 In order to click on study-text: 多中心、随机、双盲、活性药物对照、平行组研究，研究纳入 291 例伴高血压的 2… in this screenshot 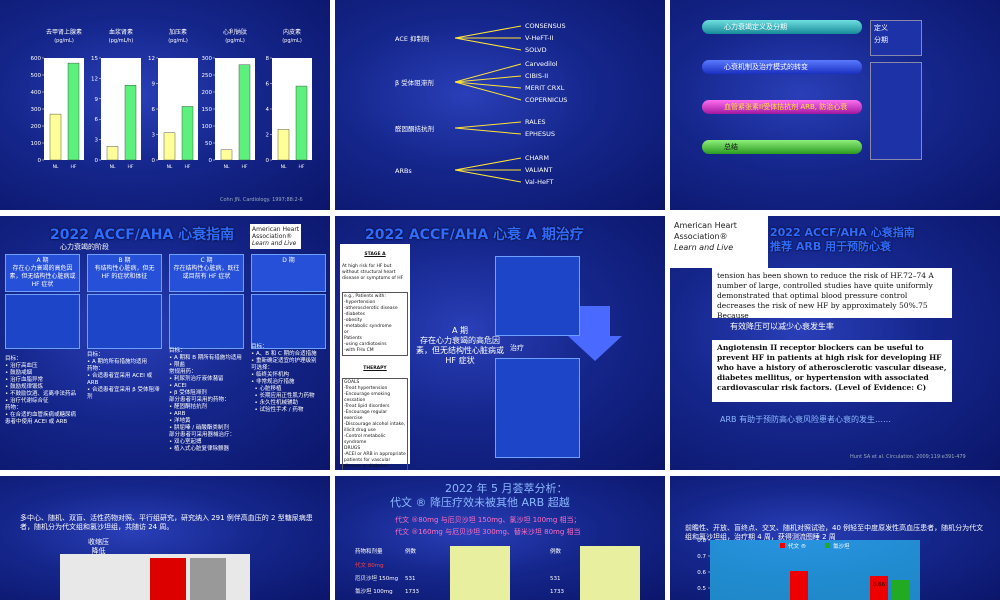, I will do `click(166, 522)`.